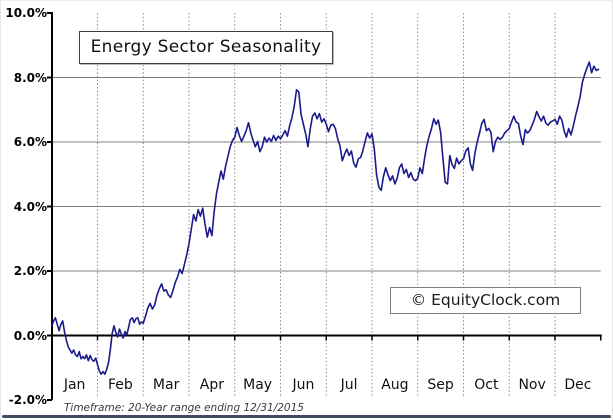  What do you see at coordinates (486, 385) in the screenshot?
I see `x-axis-label-Oct: Oct` at bounding box center [486, 385].